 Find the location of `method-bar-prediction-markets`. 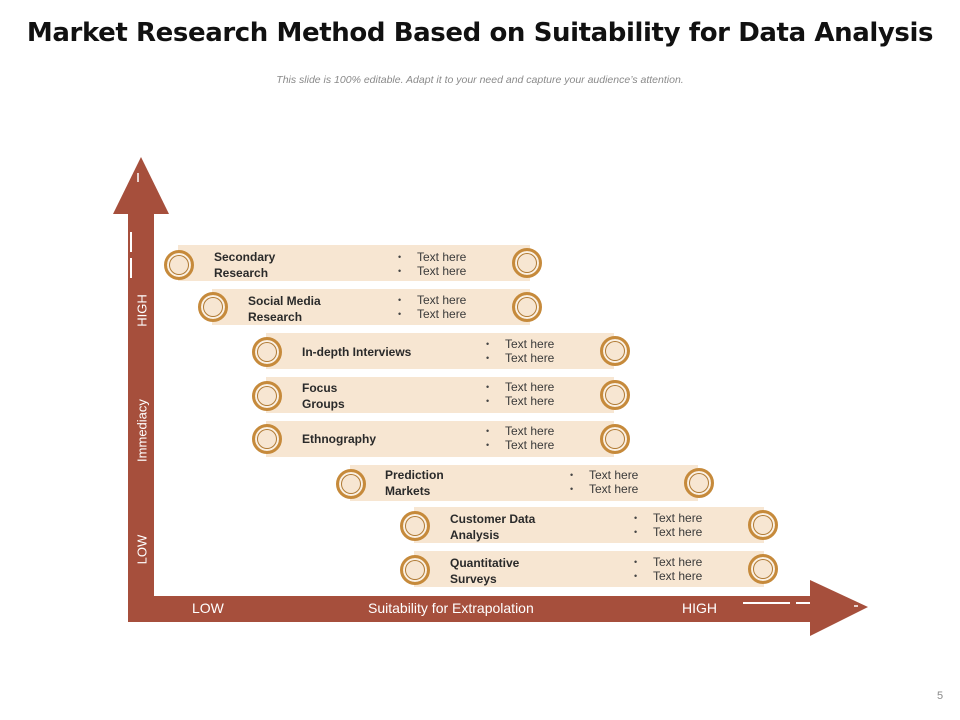

method-bar-prediction-markets is located at coordinates (524, 483).